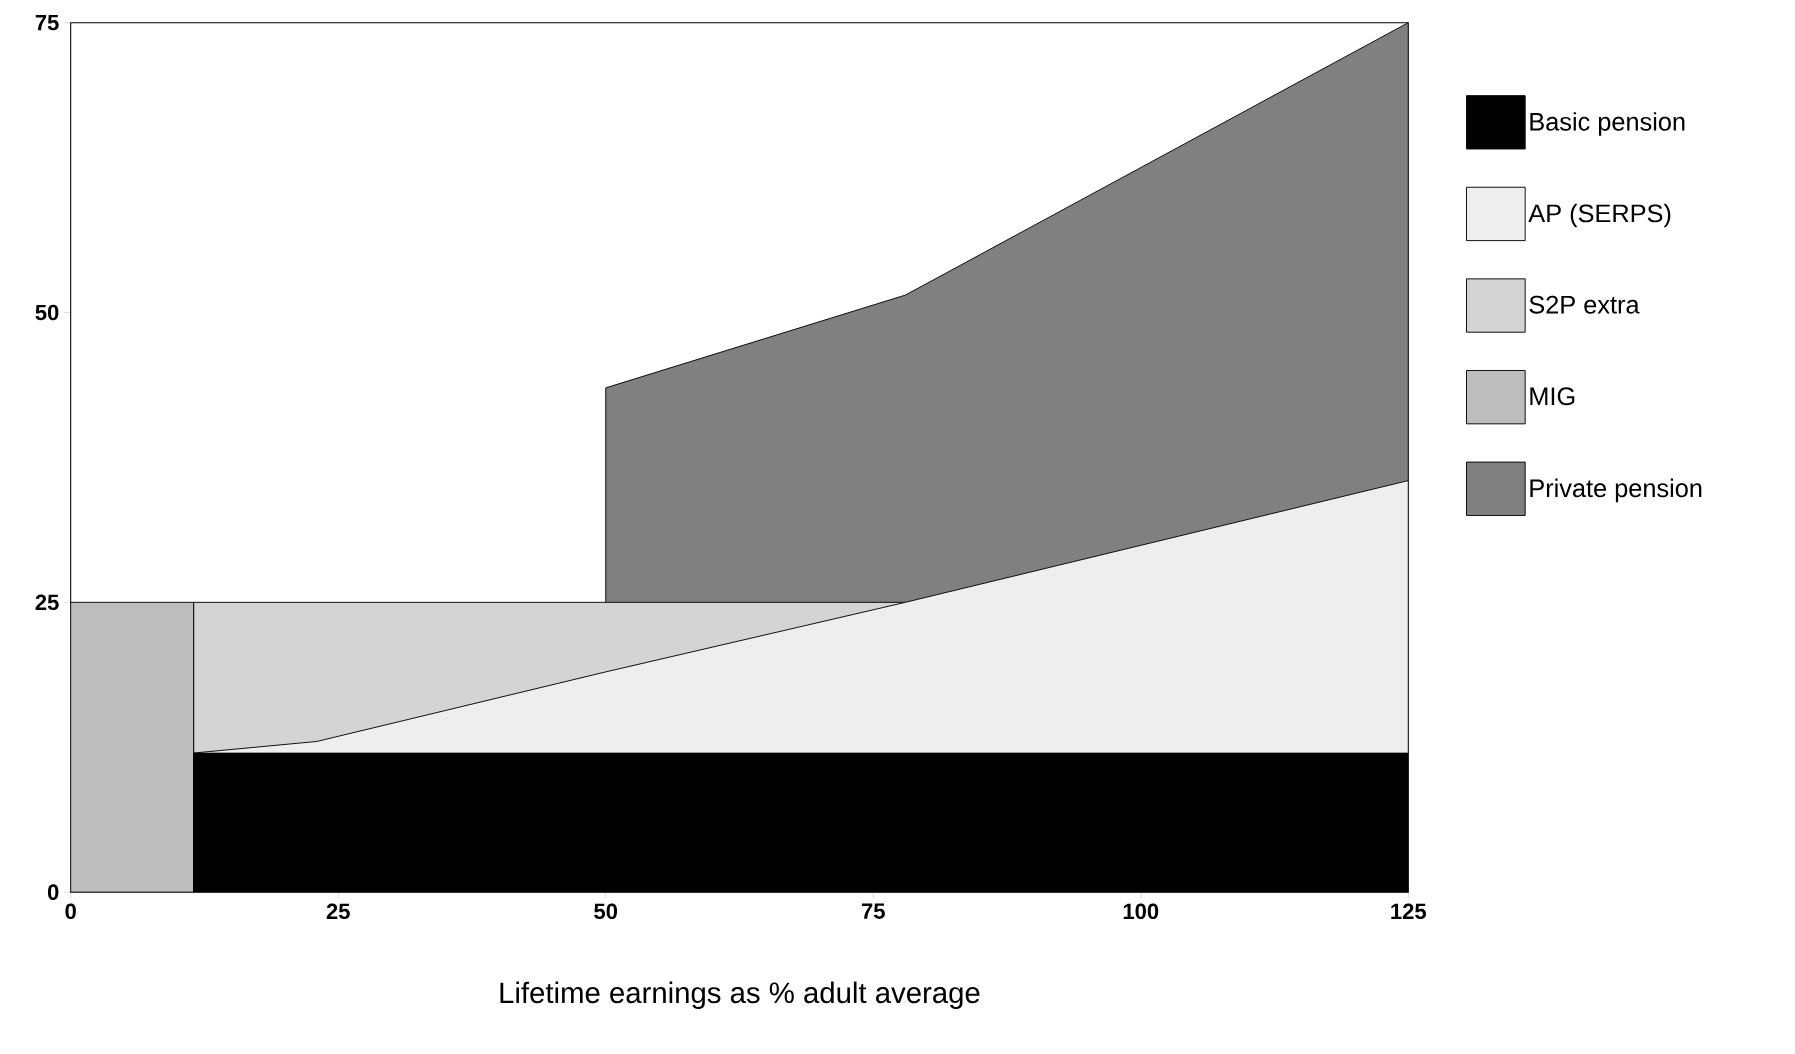  I want to click on legend-label: Private pension, so click(1616, 490).